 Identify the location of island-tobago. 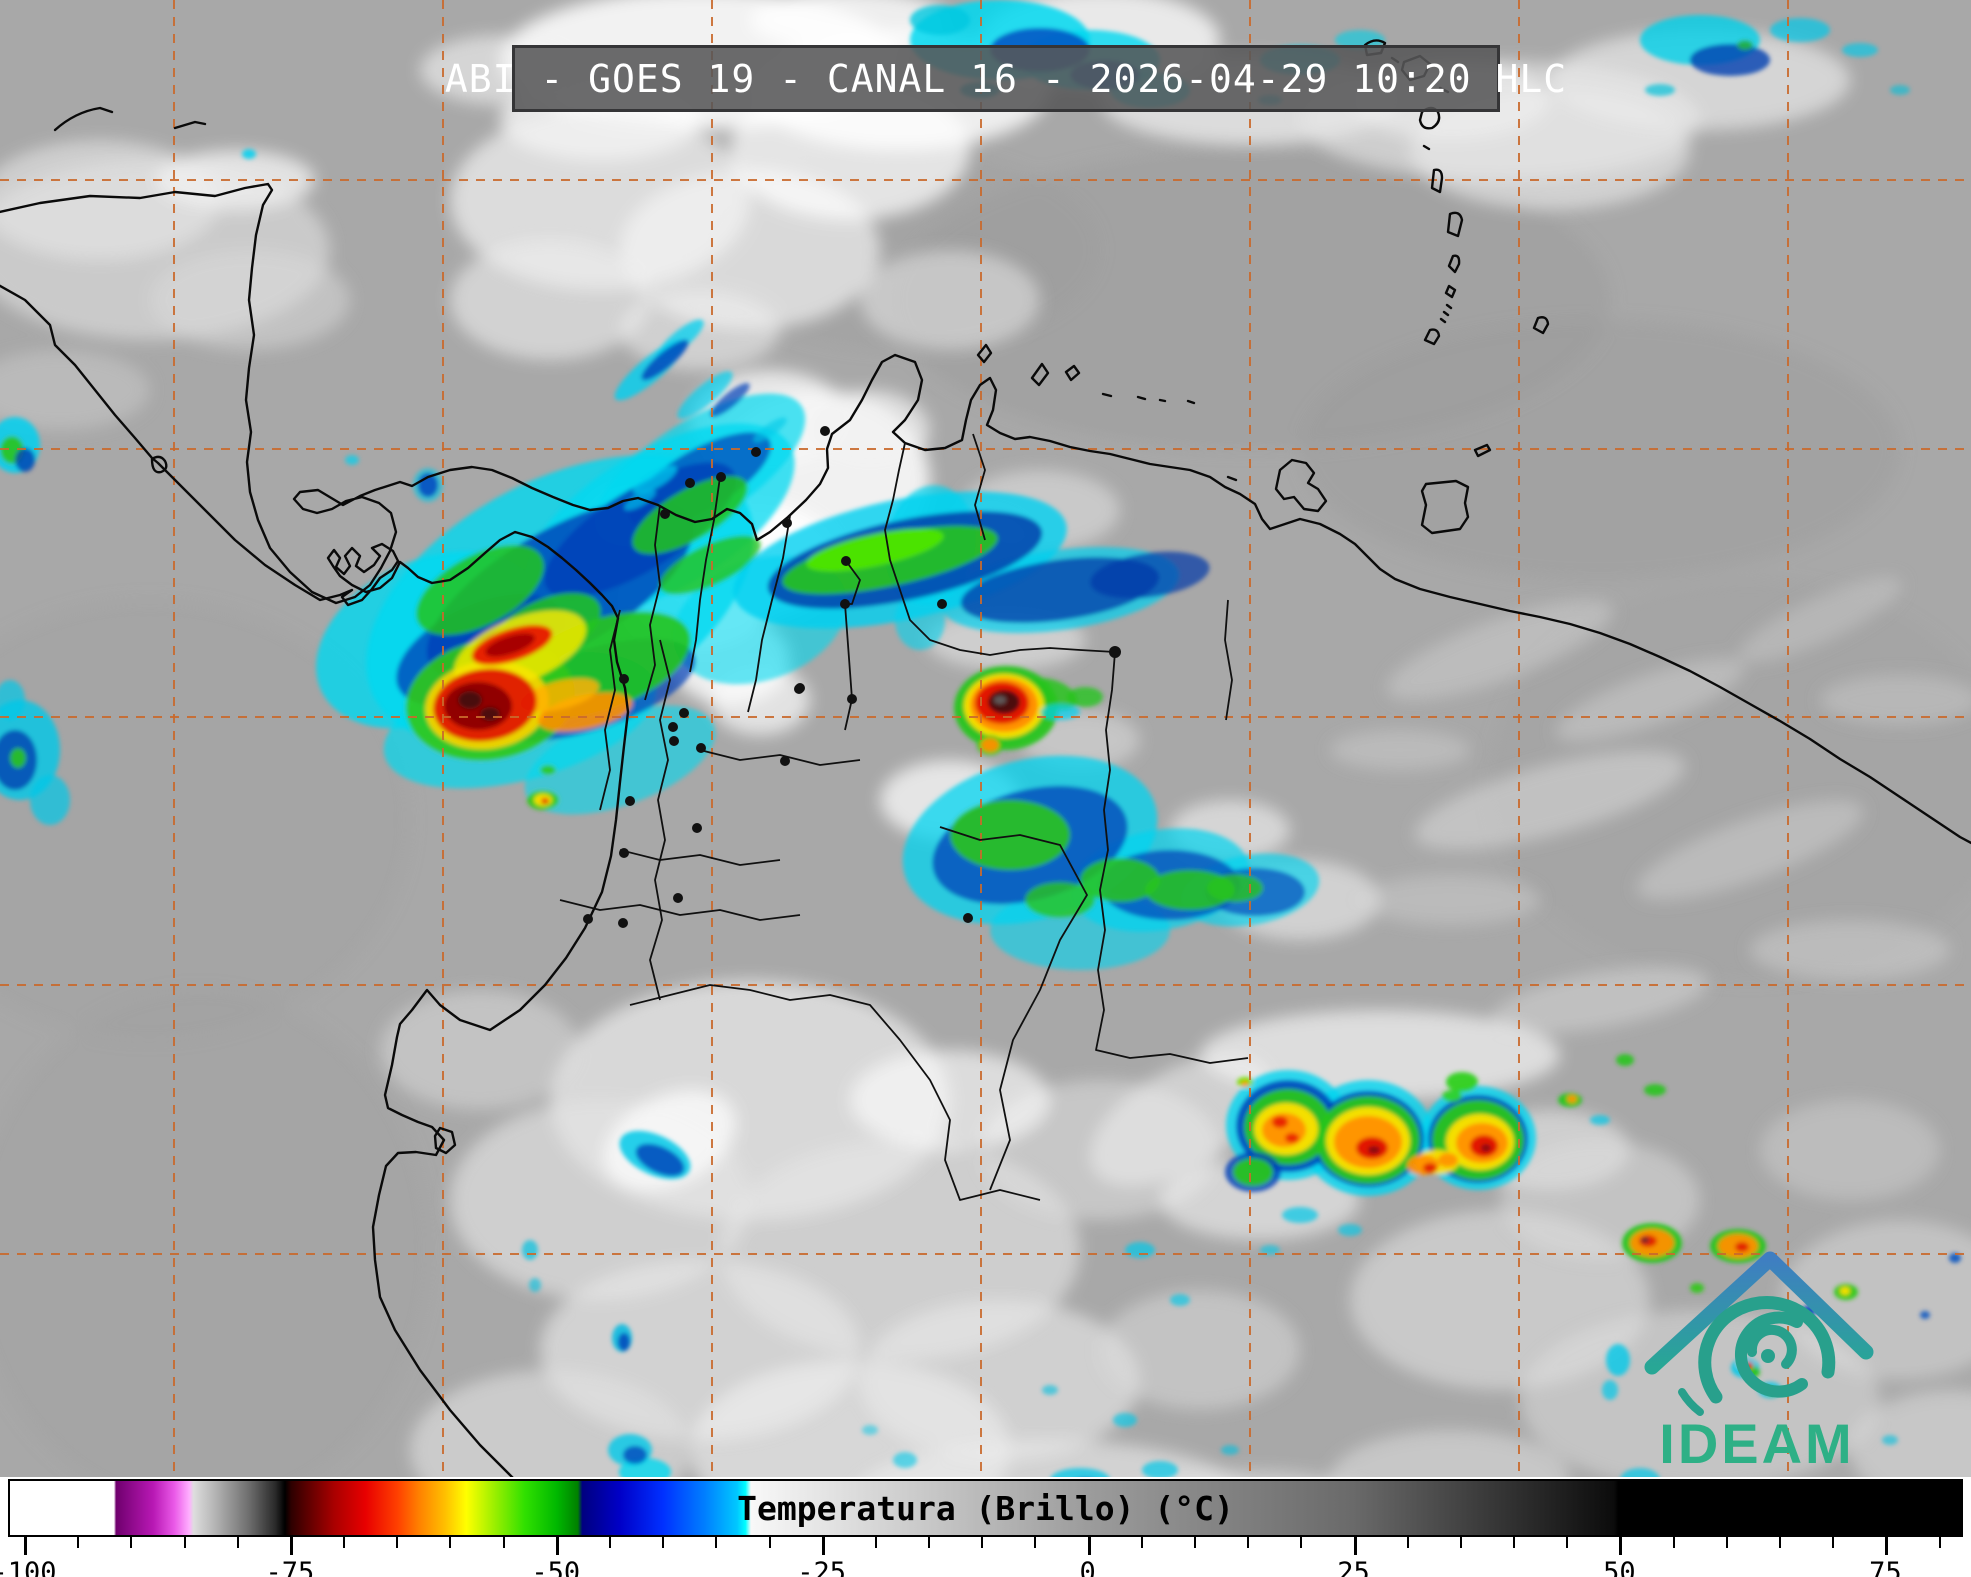
(1482, 450).